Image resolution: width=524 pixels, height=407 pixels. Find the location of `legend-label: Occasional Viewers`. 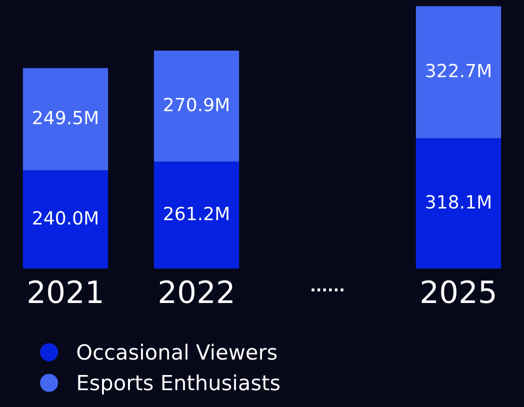

legend-label: Occasional Viewers is located at coordinates (177, 352).